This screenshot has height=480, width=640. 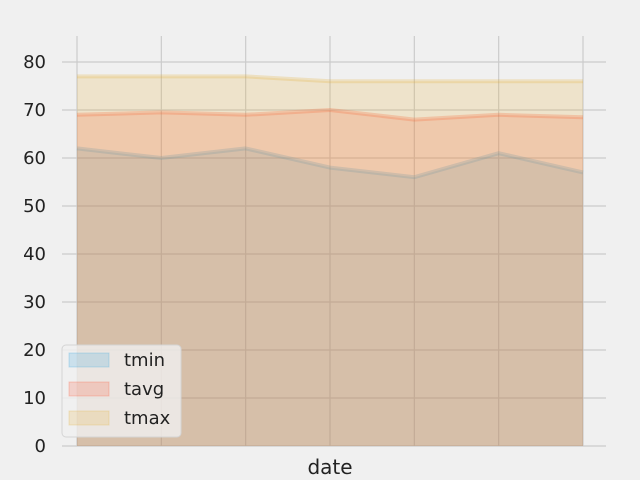 I want to click on y-tick-label: 40, so click(x=34, y=254).